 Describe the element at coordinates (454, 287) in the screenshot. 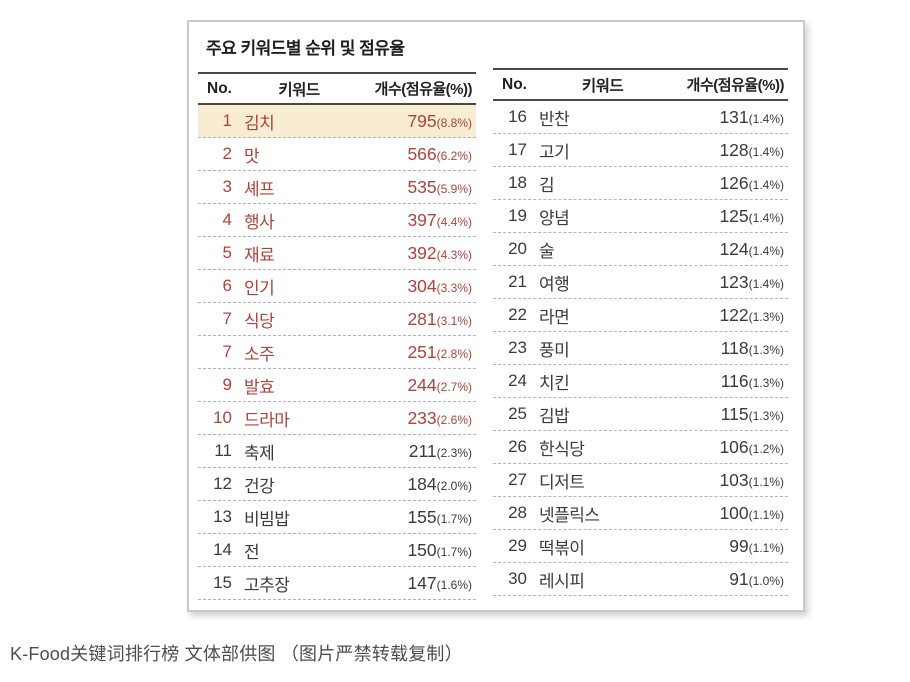

I see `share-value: (3.3%)` at that location.